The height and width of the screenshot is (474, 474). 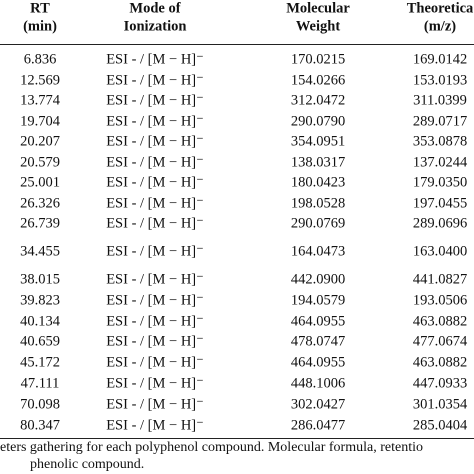 I want to click on table-cell: 19.704, so click(x=40, y=121).